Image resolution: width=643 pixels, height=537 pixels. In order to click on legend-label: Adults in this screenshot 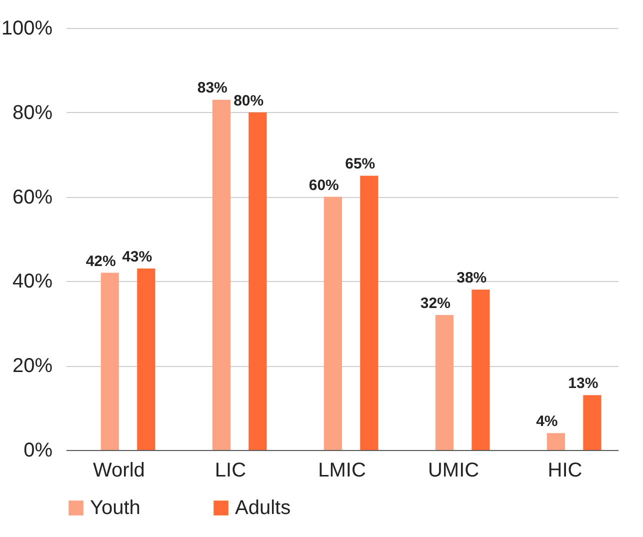, I will do `click(263, 508)`.